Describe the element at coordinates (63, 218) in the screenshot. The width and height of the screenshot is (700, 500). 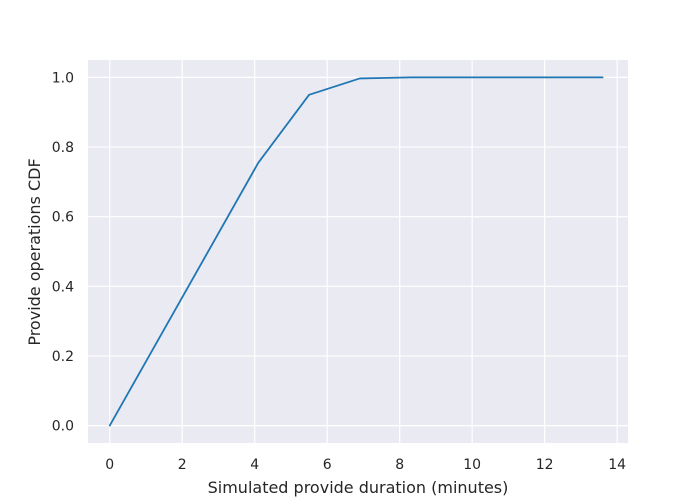
I see `y-tick-label: 0.6` at that location.